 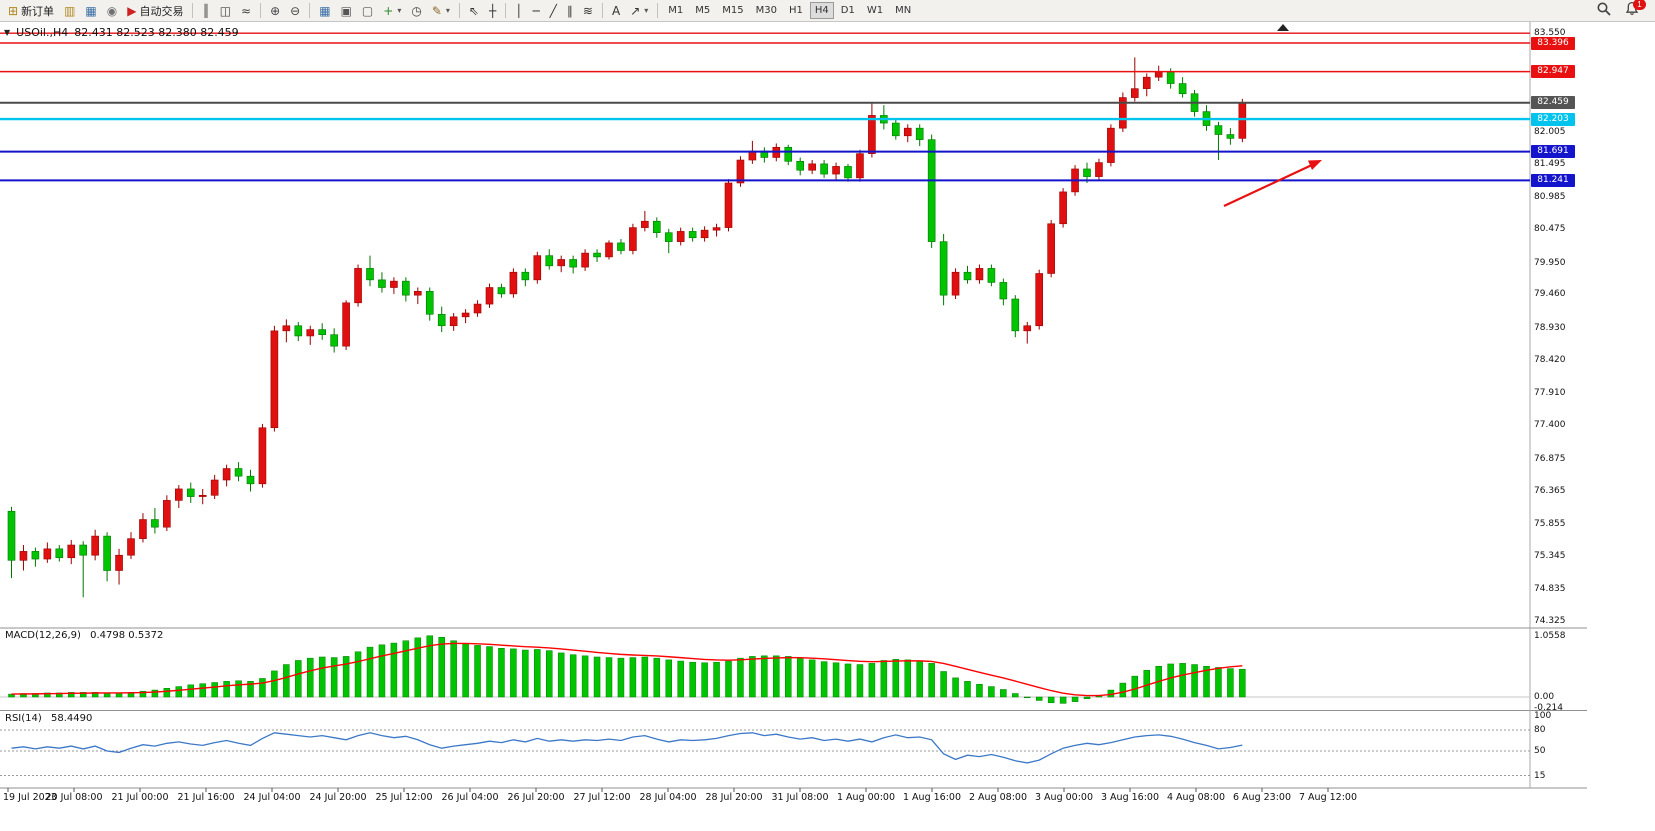 What do you see at coordinates (1550, 229) in the screenshot?
I see `price-tick-label: 80.475` at bounding box center [1550, 229].